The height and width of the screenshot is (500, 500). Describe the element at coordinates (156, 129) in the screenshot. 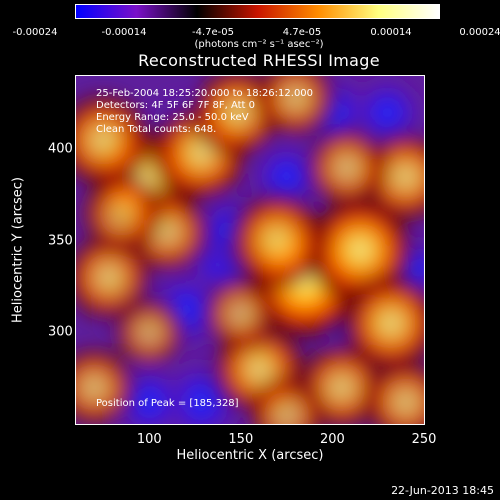

I see `counts-text: Clean Total counts: 648.` at that location.